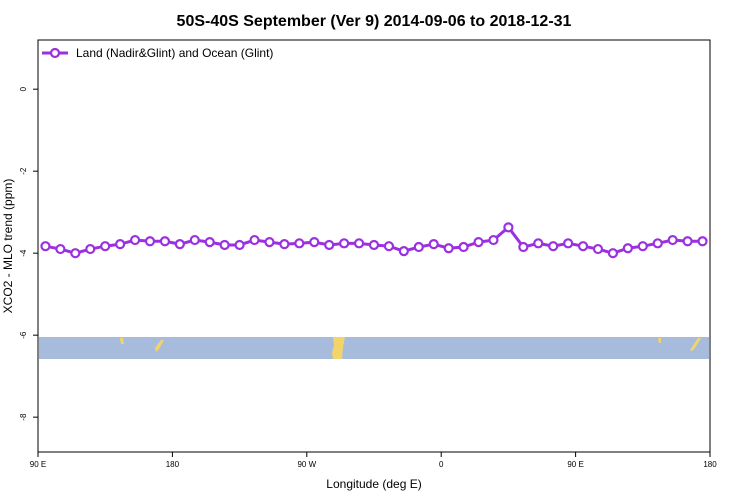 The image size is (750, 500). What do you see at coordinates (55, 53) in the screenshot?
I see `legend-marker` at bounding box center [55, 53].